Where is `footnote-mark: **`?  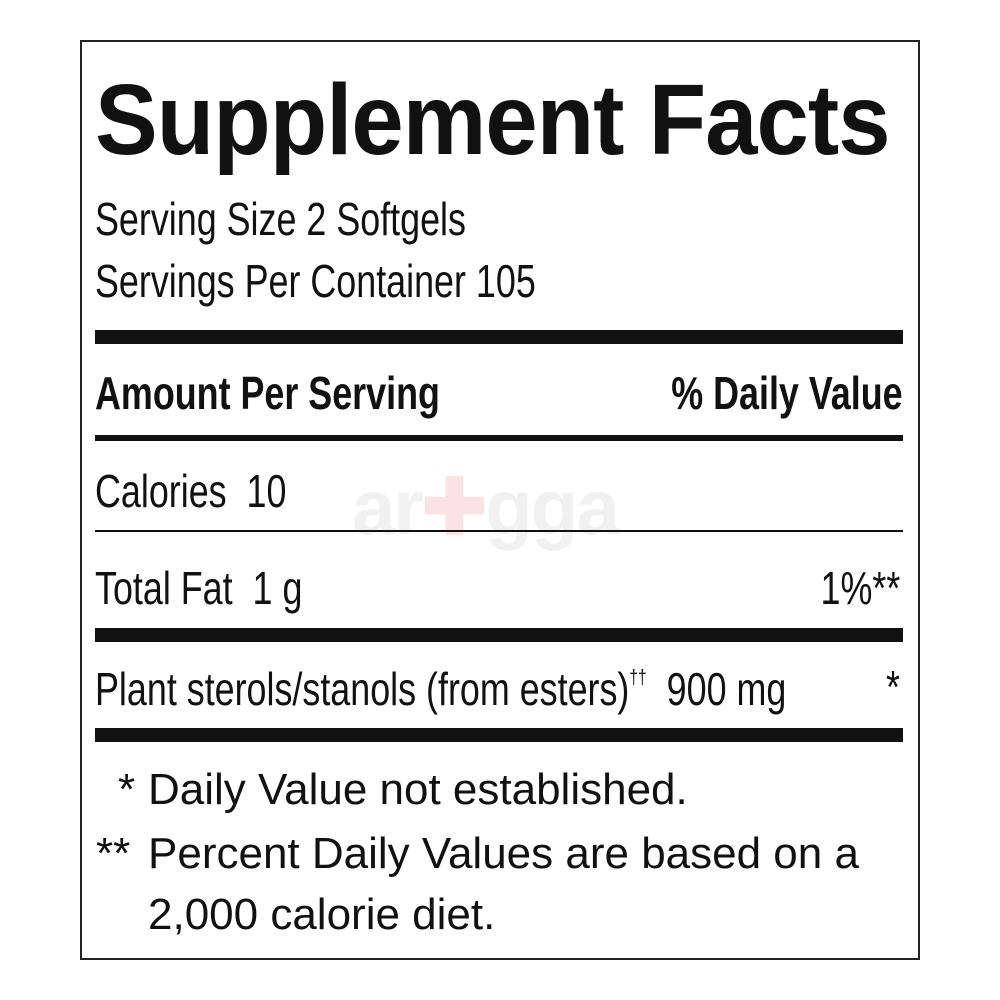
footnote-mark: ** is located at coordinates (113, 853).